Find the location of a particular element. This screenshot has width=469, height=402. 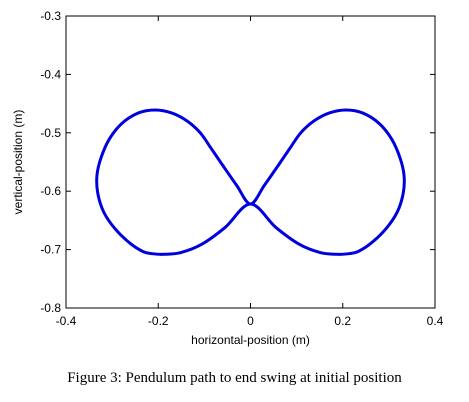

y-tick-label: -0.5 is located at coordinates (50, 133).